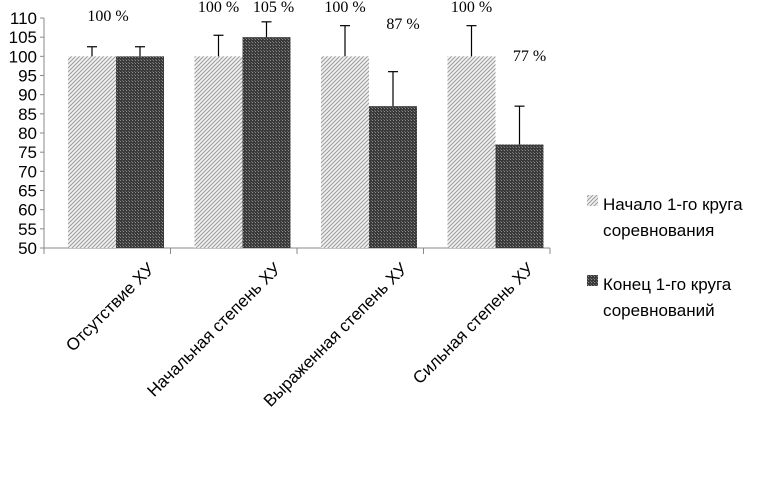  Describe the element at coordinates (316, 32) in the screenshot. I see `data-labels: 100 % 100 % 100 % 100 % 105 % 87 % 77 %` at that location.